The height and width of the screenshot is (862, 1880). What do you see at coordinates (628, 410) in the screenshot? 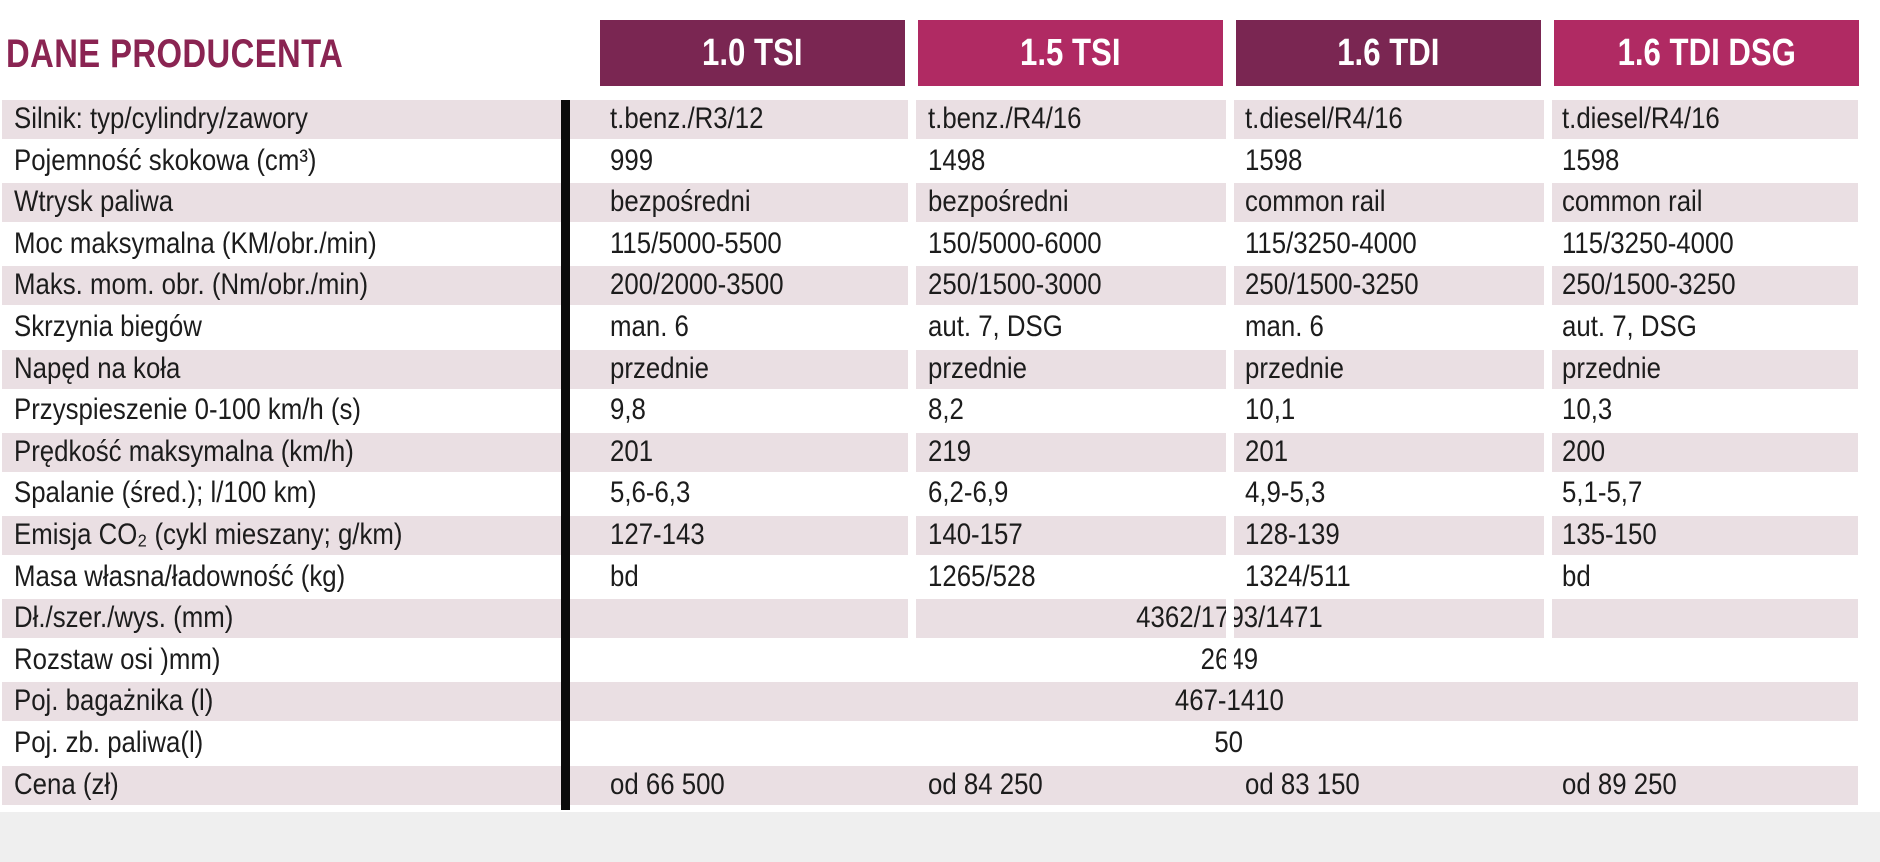
I see `row-value-col1: 9,8` at bounding box center [628, 410].